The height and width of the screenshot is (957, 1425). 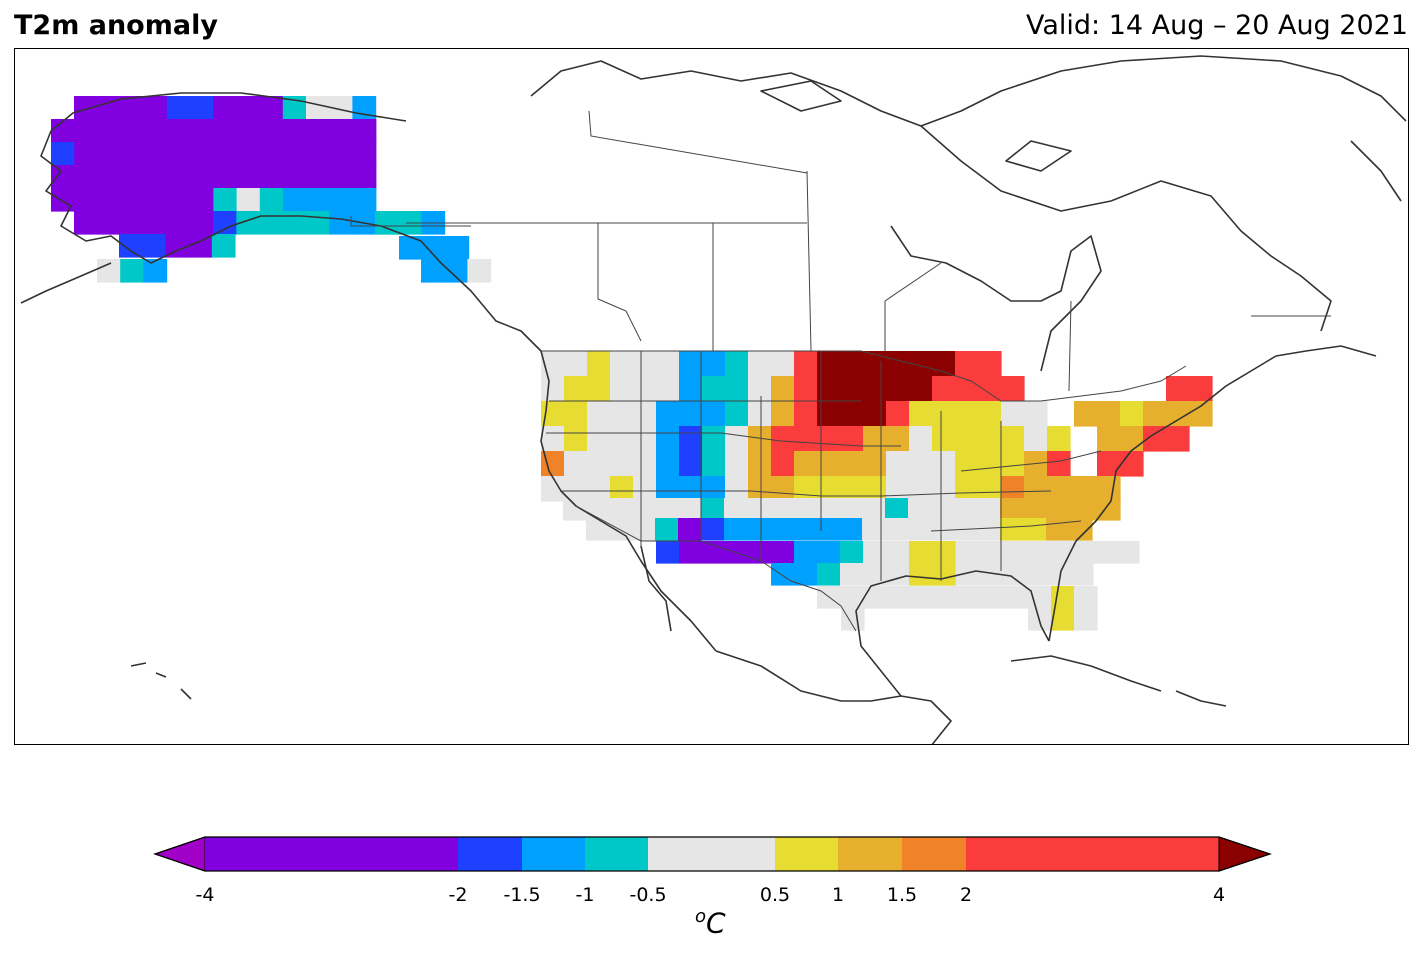 What do you see at coordinates (966, 895) in the screenshot?
I see `colorbar-tick-label: 2` at bounding box center [966, 895].